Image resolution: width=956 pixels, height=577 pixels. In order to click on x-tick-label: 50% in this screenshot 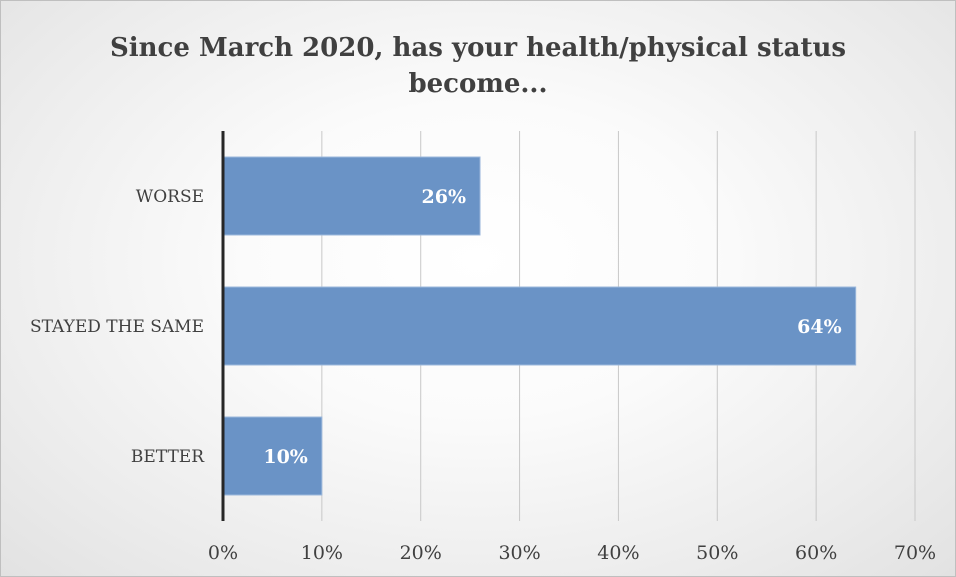, I will do `click(717, 553)`.